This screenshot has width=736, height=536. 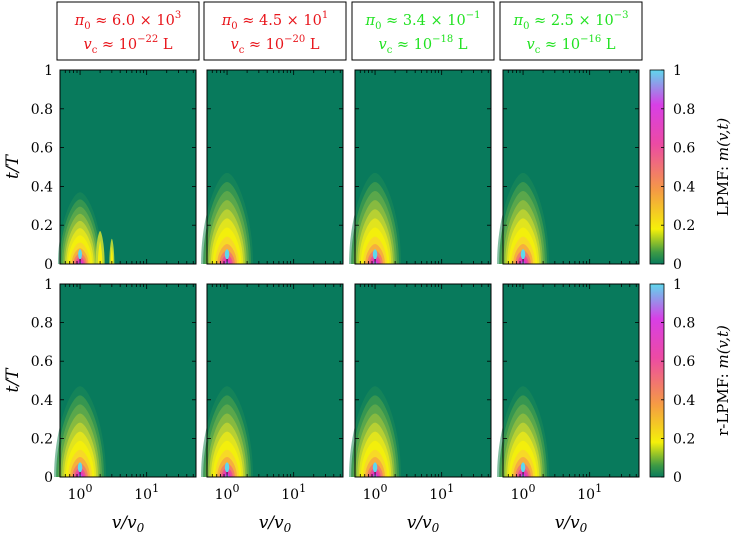 I want to click on vc-text: vc ≈ 10−20 L, so click(x=275, y=45).